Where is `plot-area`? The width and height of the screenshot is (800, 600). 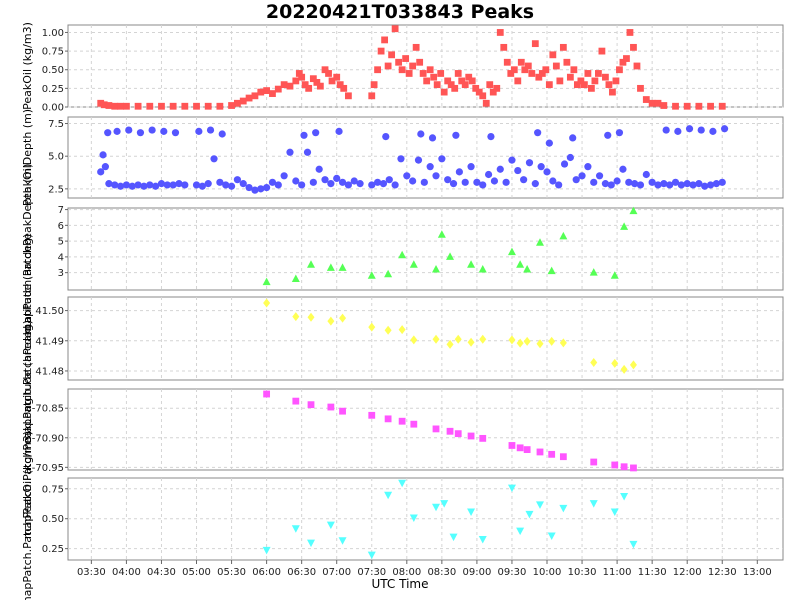
plot-area is located at coordinates (425, 338).